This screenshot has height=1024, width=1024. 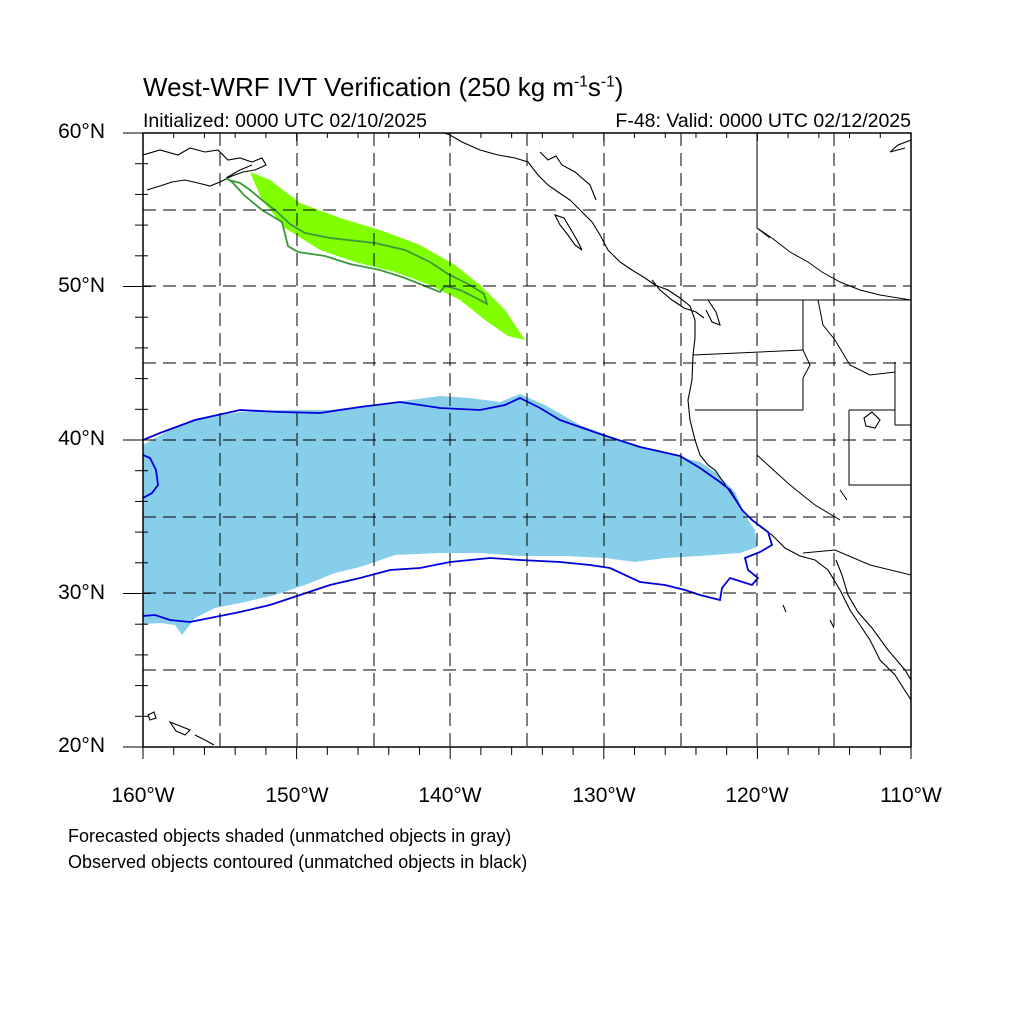 What do you see at coordinates (757, 795) in the screenshot?
I see `lon-label-120w: 120°W` at bounding box center [757, 795].